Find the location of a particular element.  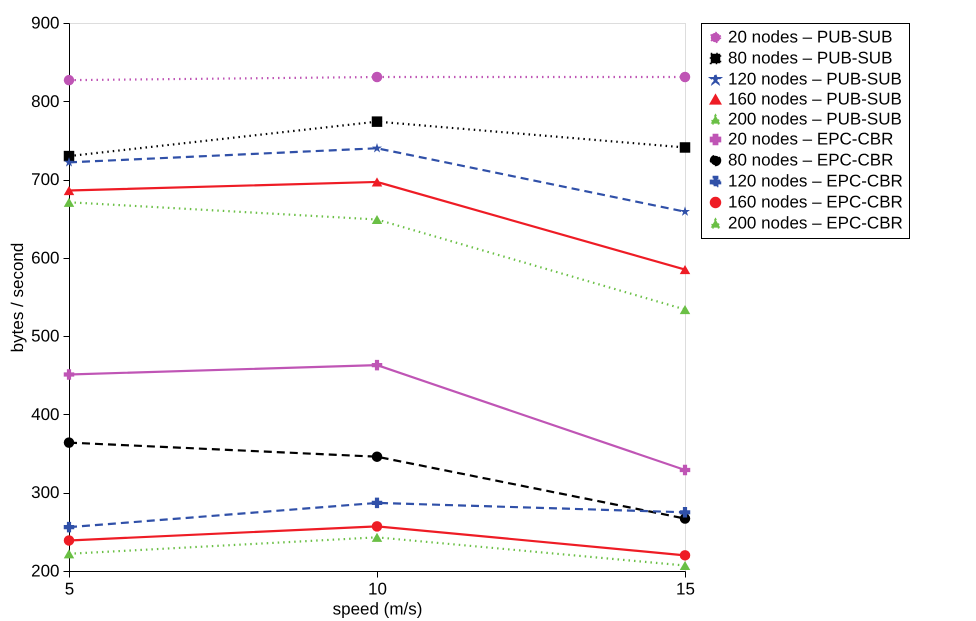

x-tick-label: 10 is located at coordinates (377, 589).